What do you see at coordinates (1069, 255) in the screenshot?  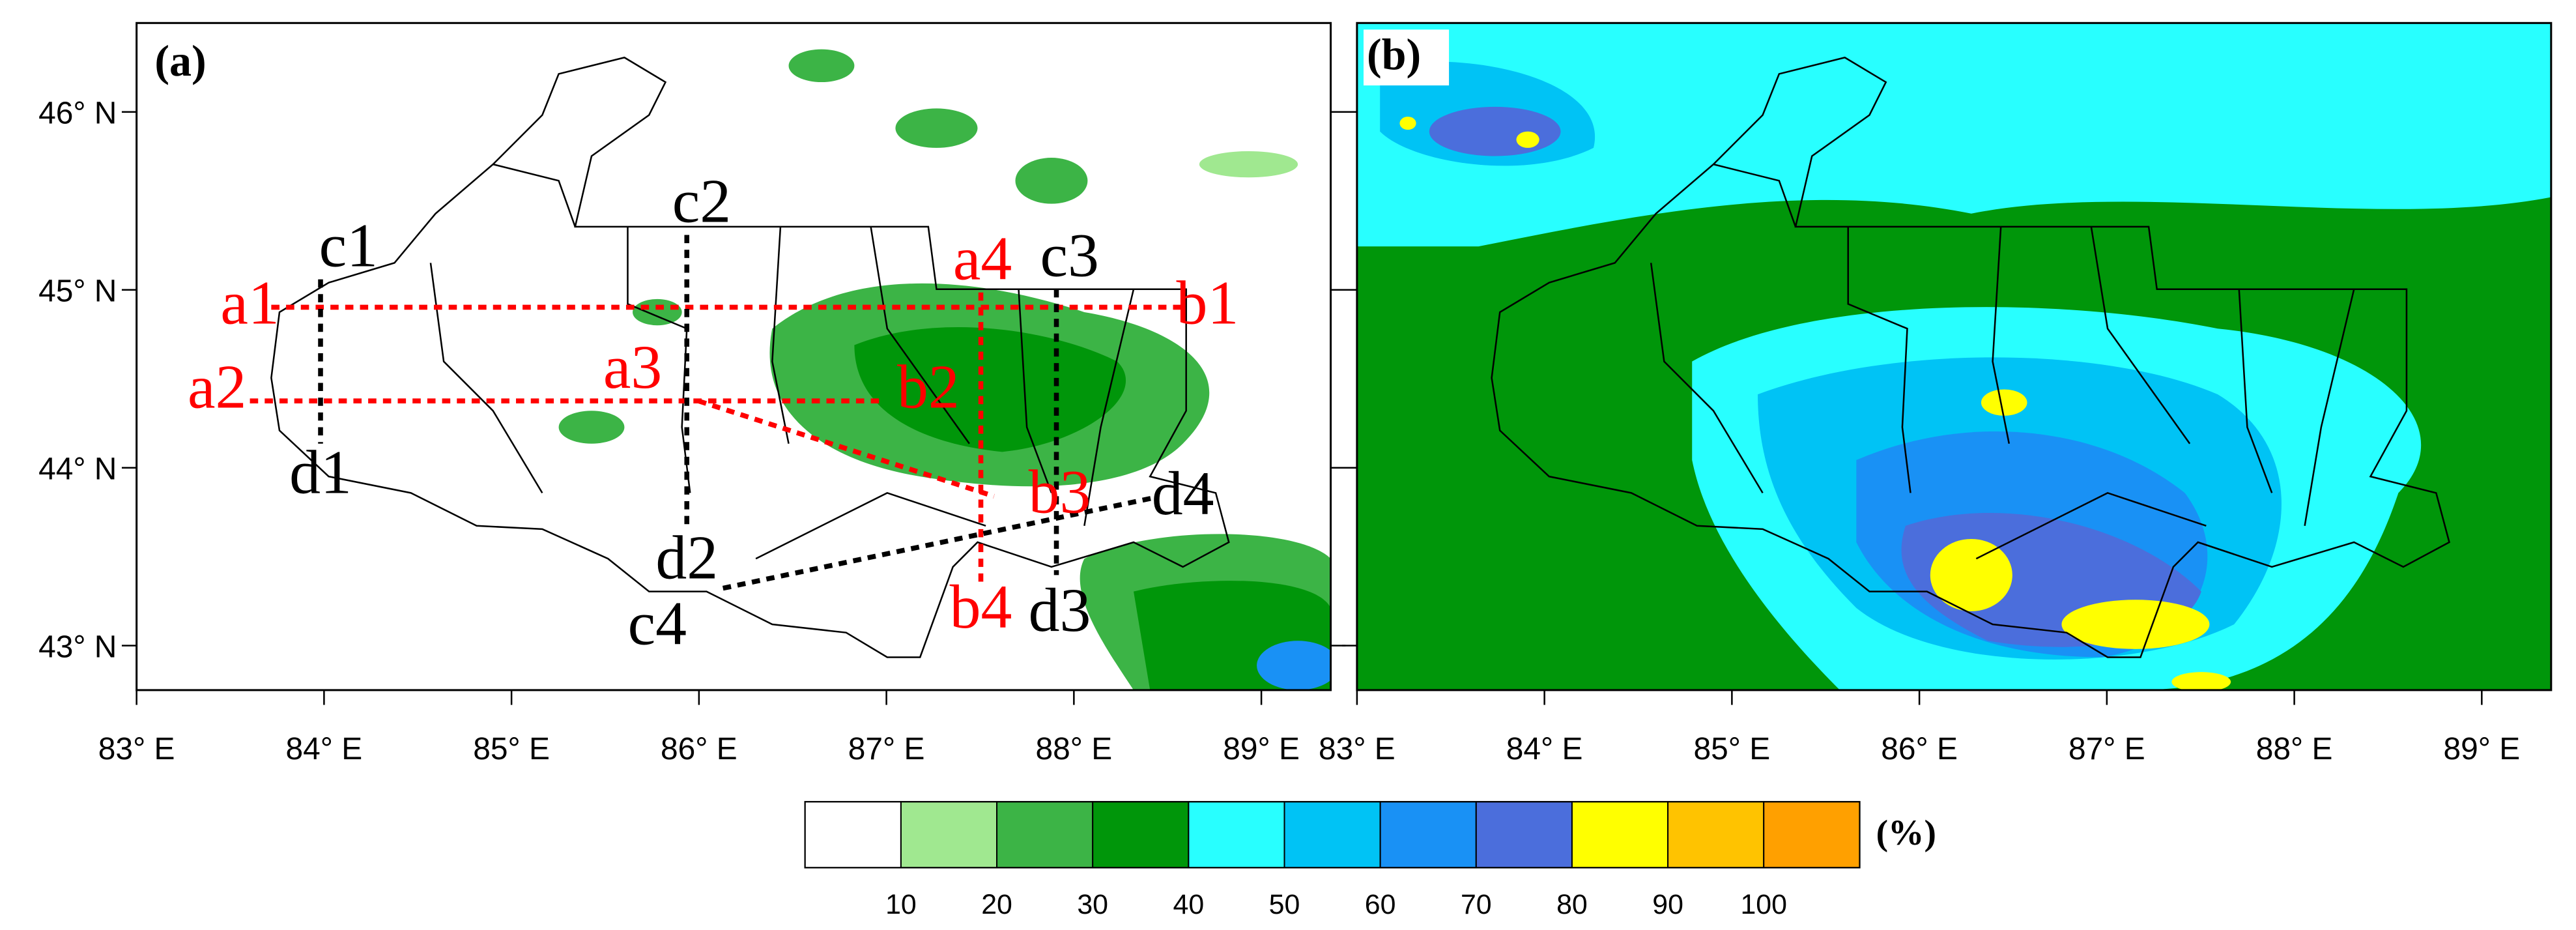 I see `transect-label: c3` at bounding box center [1069, 255].